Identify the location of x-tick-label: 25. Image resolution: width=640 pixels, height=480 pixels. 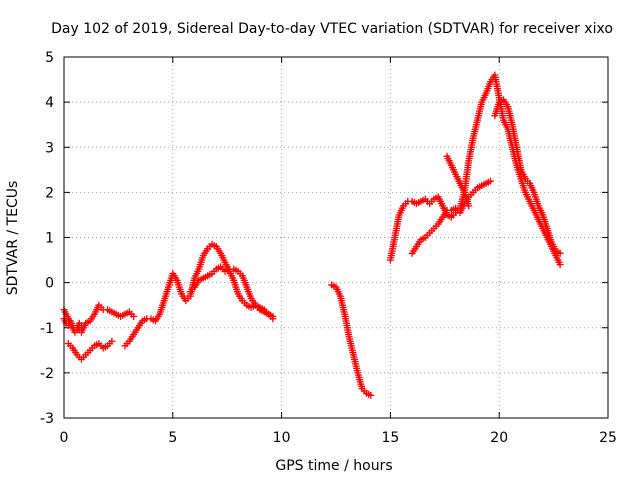
(608, 438).